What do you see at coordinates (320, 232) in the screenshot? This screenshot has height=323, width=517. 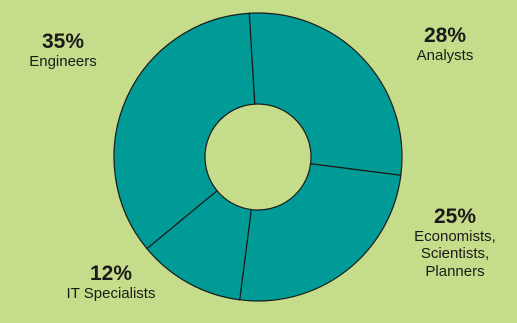 I see `slice-economists` at bounding box center [320, 232].